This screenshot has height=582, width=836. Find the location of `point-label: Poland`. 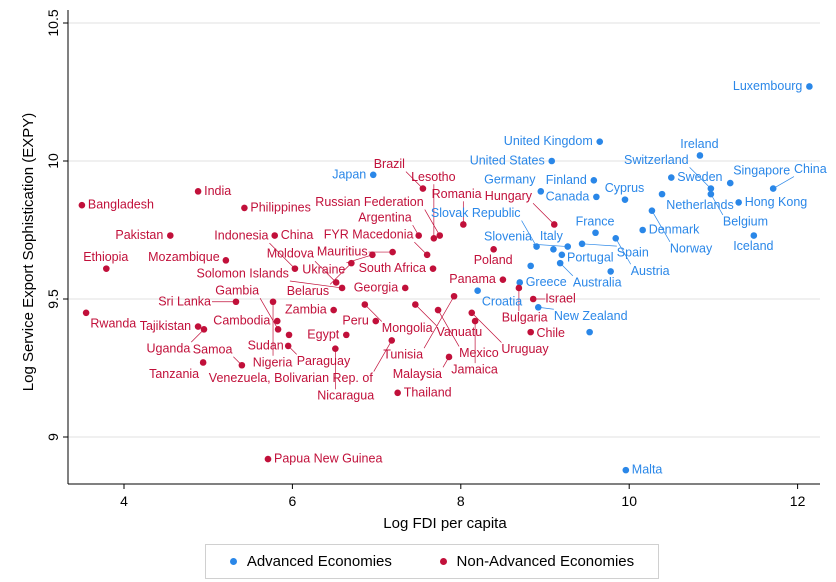

point-label: Poland is located at coordinates (493, 260).